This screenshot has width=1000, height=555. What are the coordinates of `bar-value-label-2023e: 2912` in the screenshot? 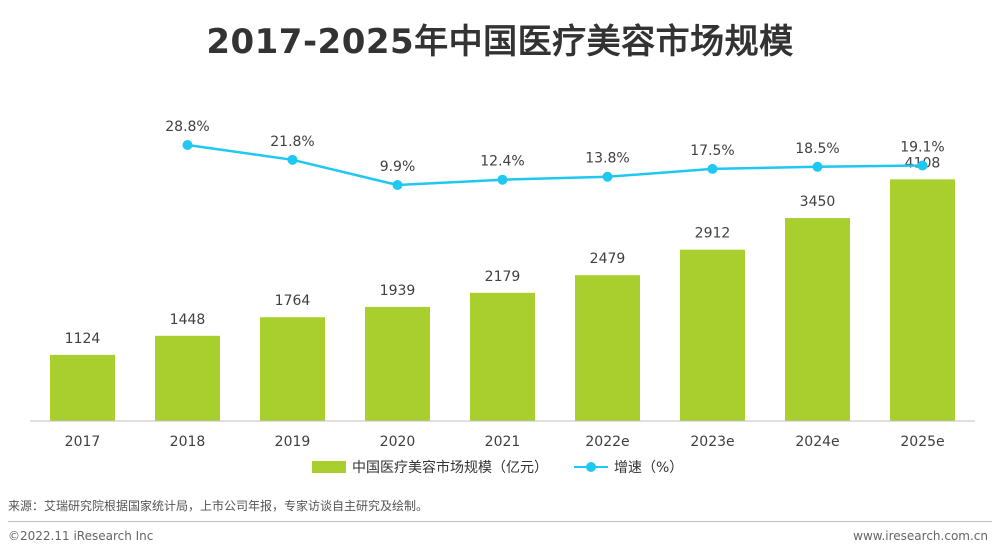 It's located at (713, 234).